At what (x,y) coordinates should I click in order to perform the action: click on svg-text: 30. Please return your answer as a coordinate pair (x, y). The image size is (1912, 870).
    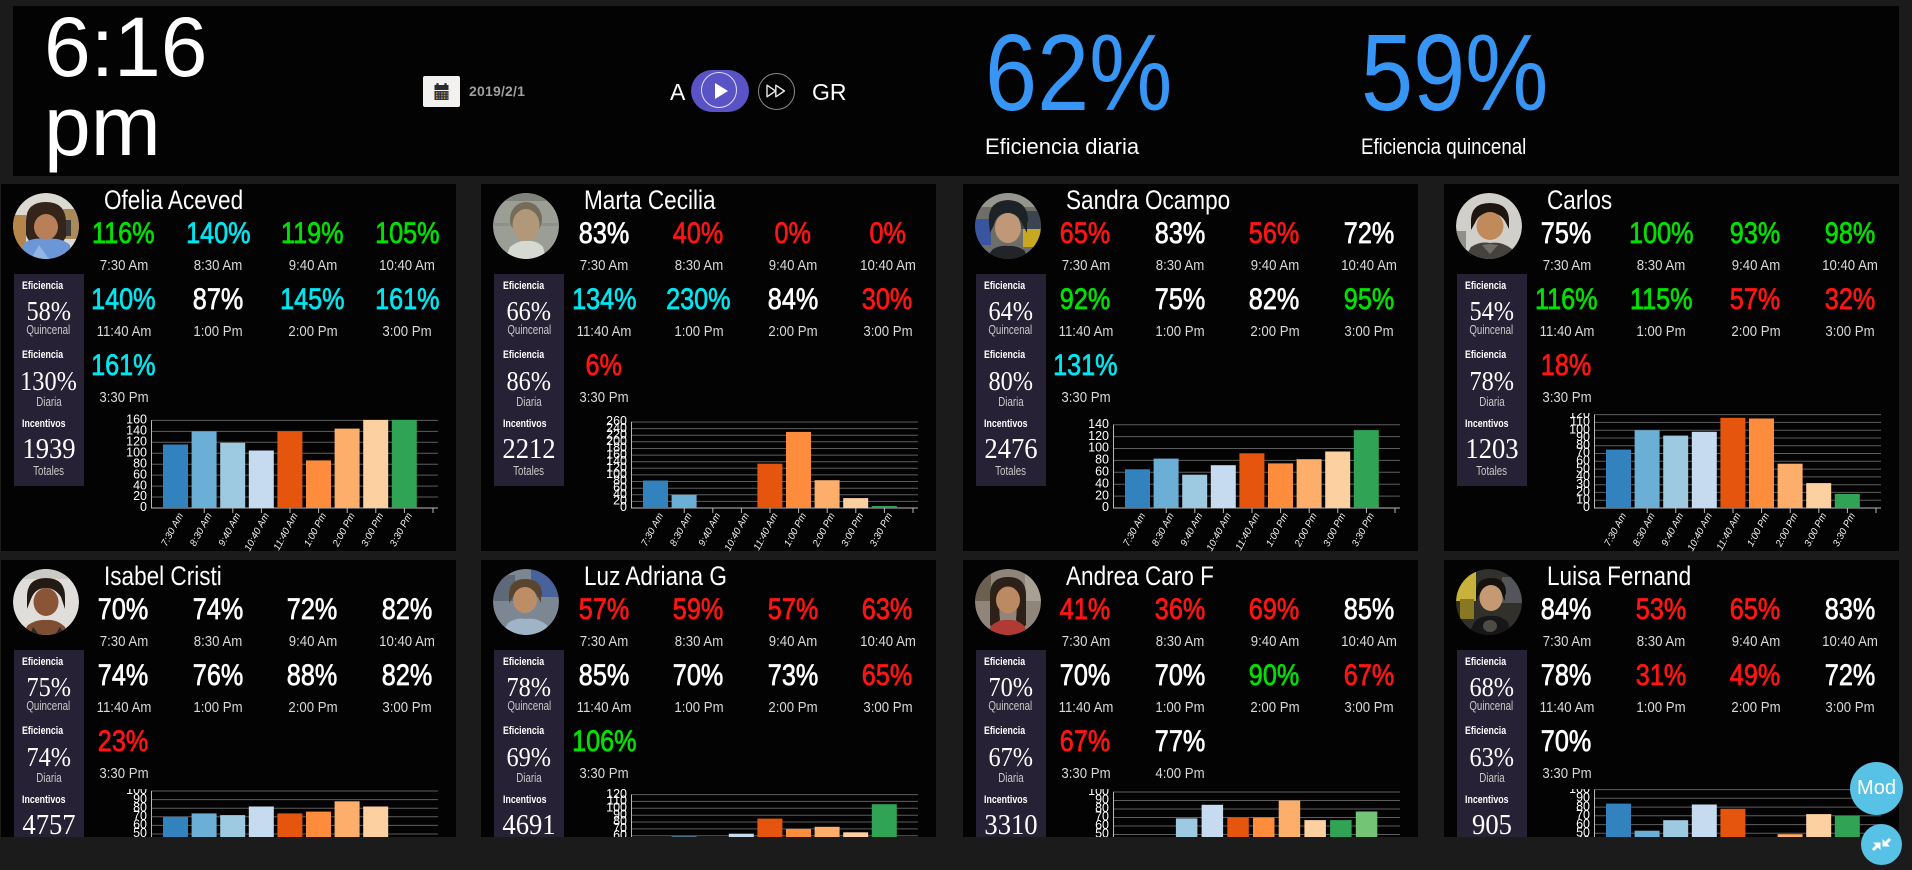
    Looking at the image, I should click on (1583, 484).